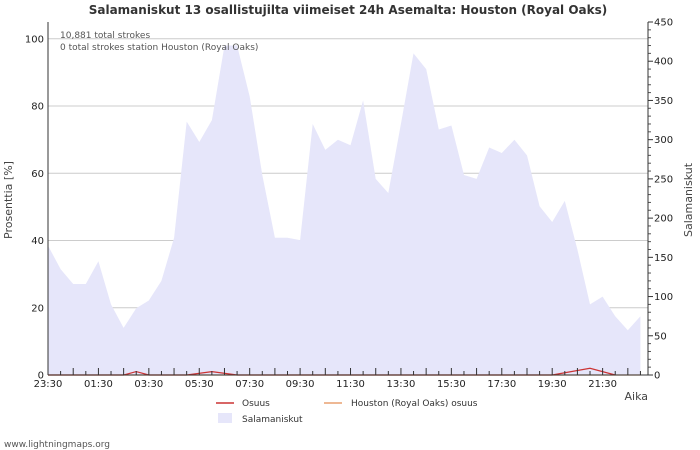 This screenshot has width=700, height=450. What do you see at coordinates (37, 308) in the screenshot?
I see `y-left-tick-20: 20` at bounding box center [37, 308].